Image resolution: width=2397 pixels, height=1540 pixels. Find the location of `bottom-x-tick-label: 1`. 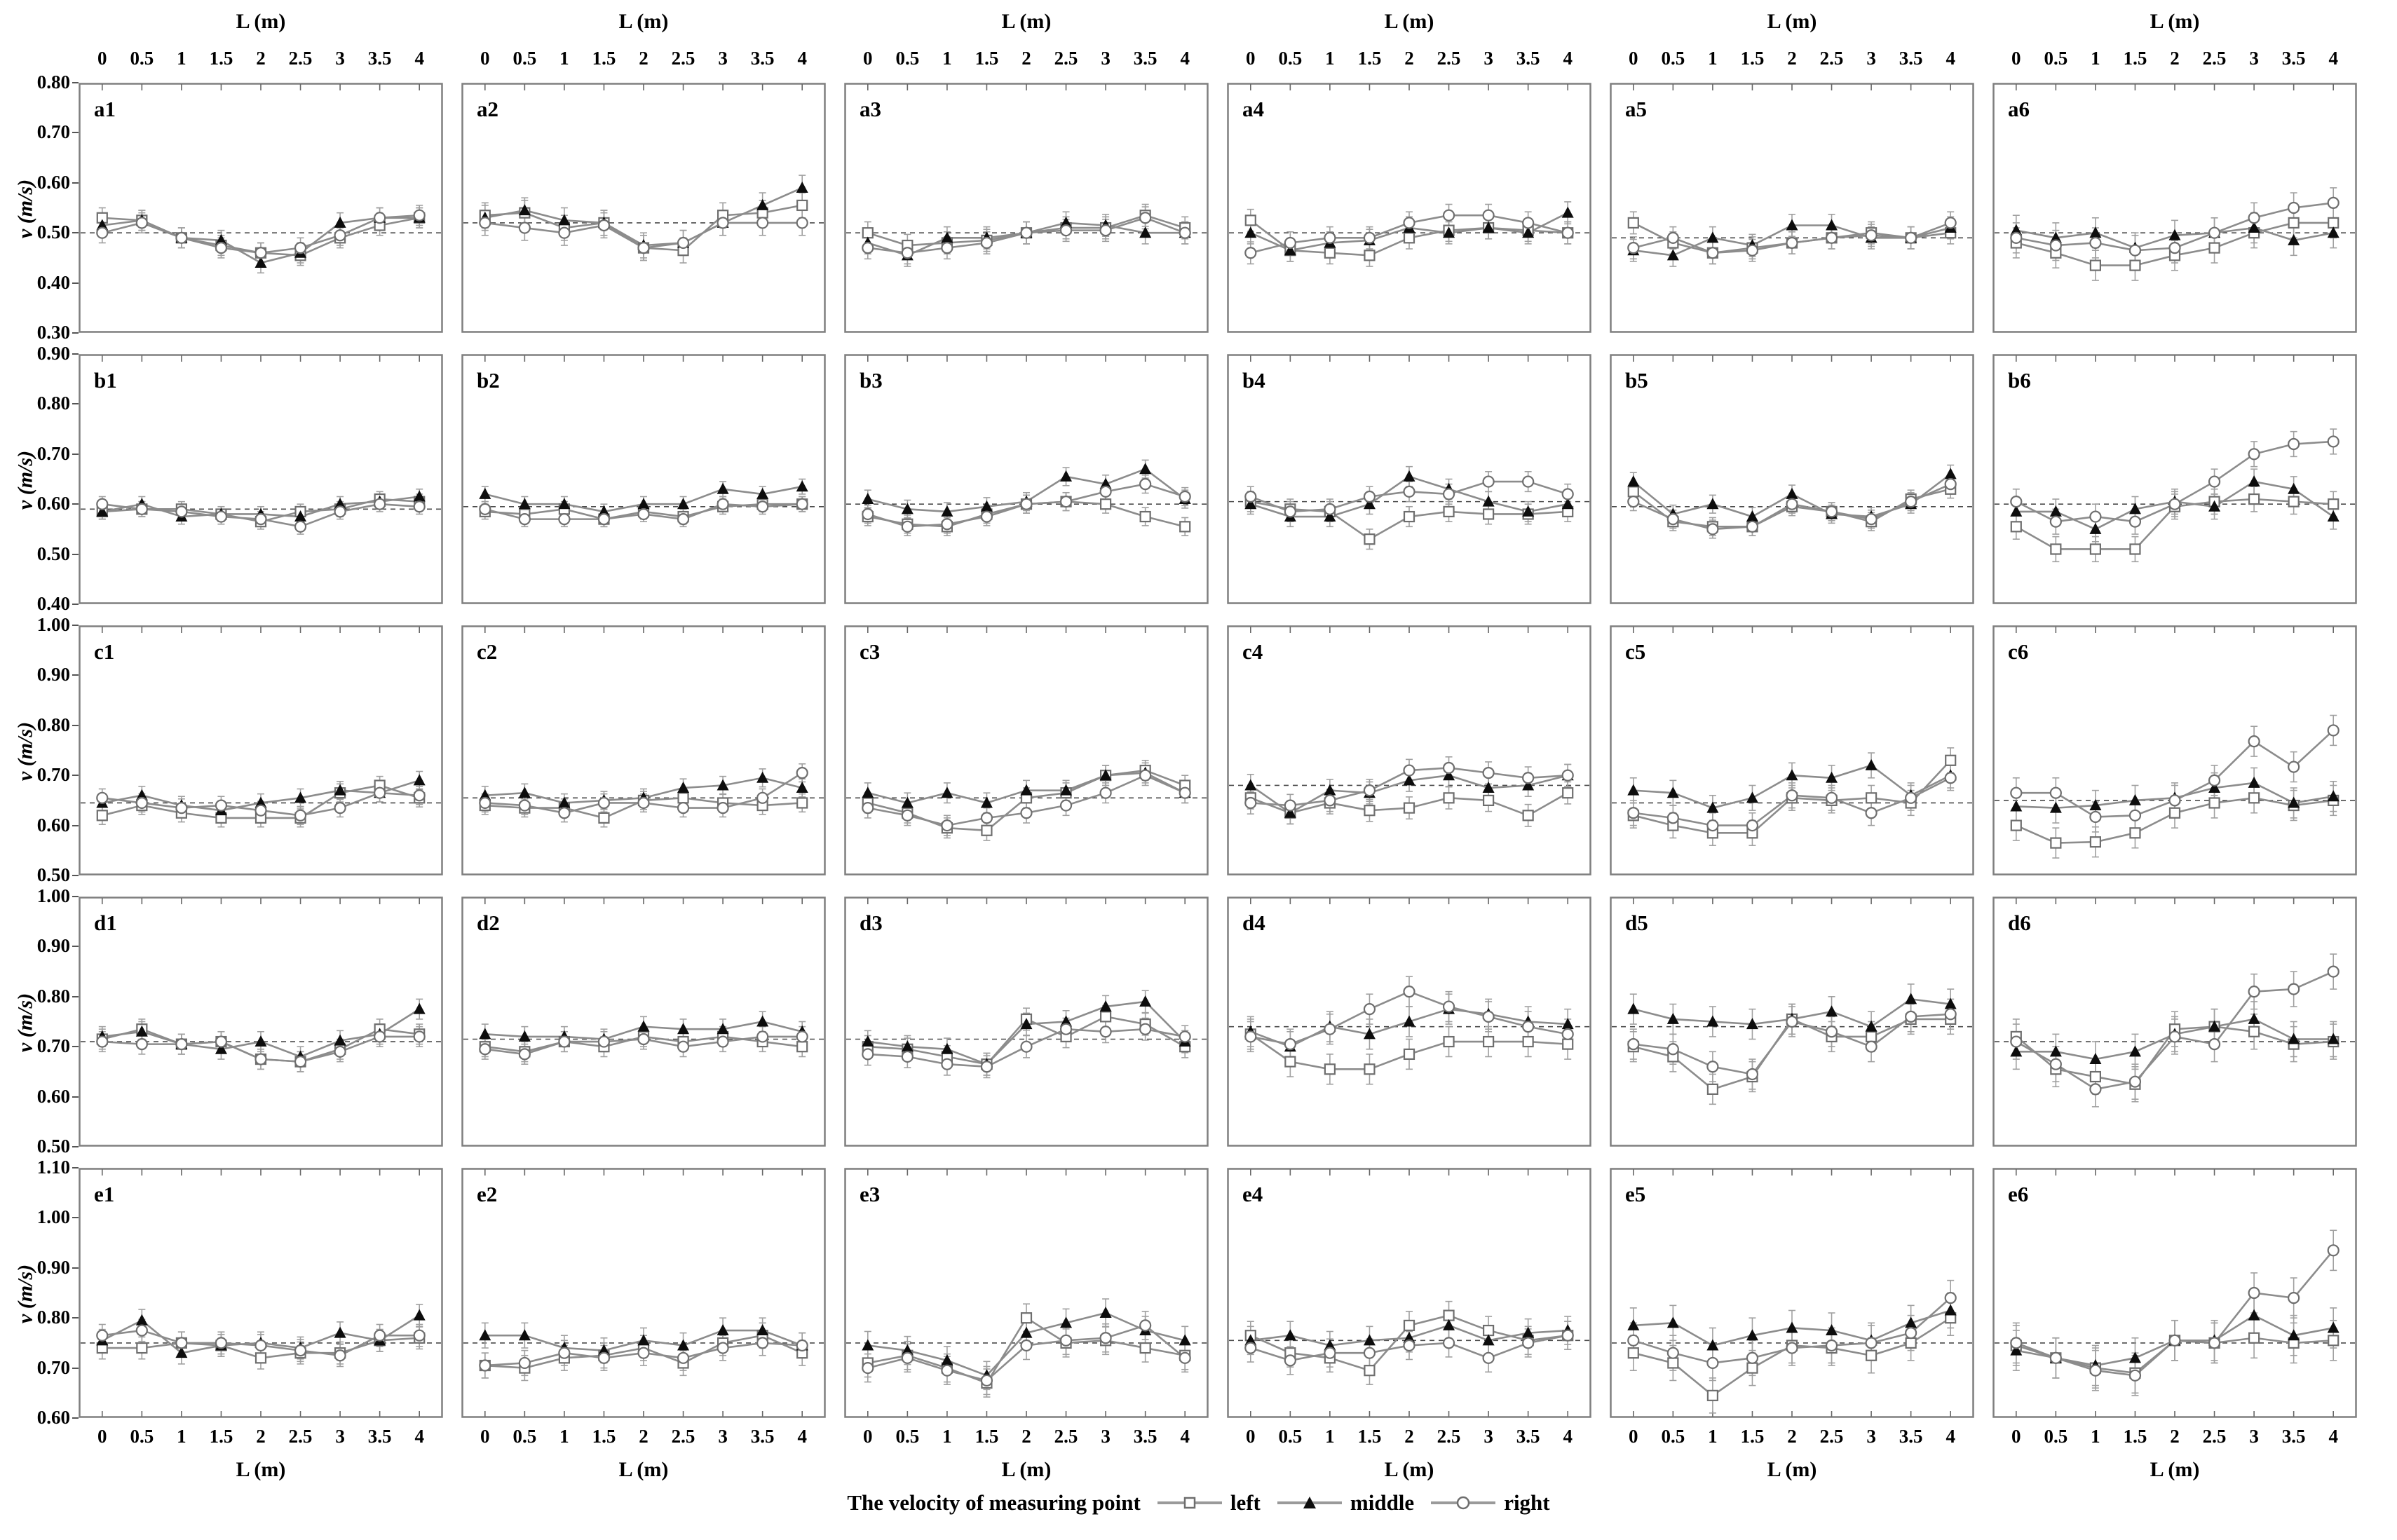

bottom-x-tick-label: 1 is located at coordinates (1713, 1436).